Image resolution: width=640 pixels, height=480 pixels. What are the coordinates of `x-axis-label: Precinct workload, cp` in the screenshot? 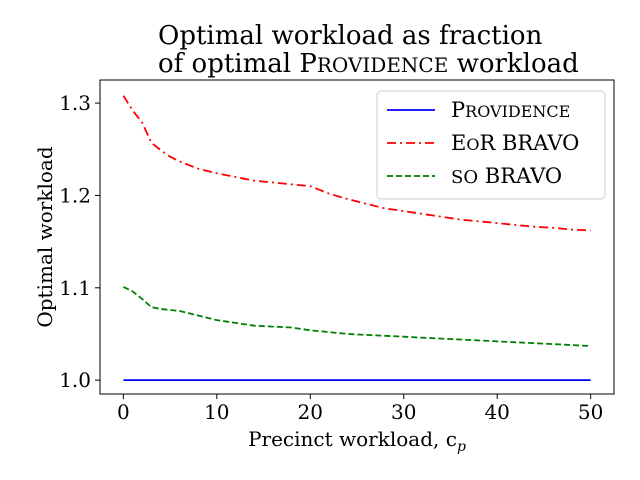 It's located at (357, 441).